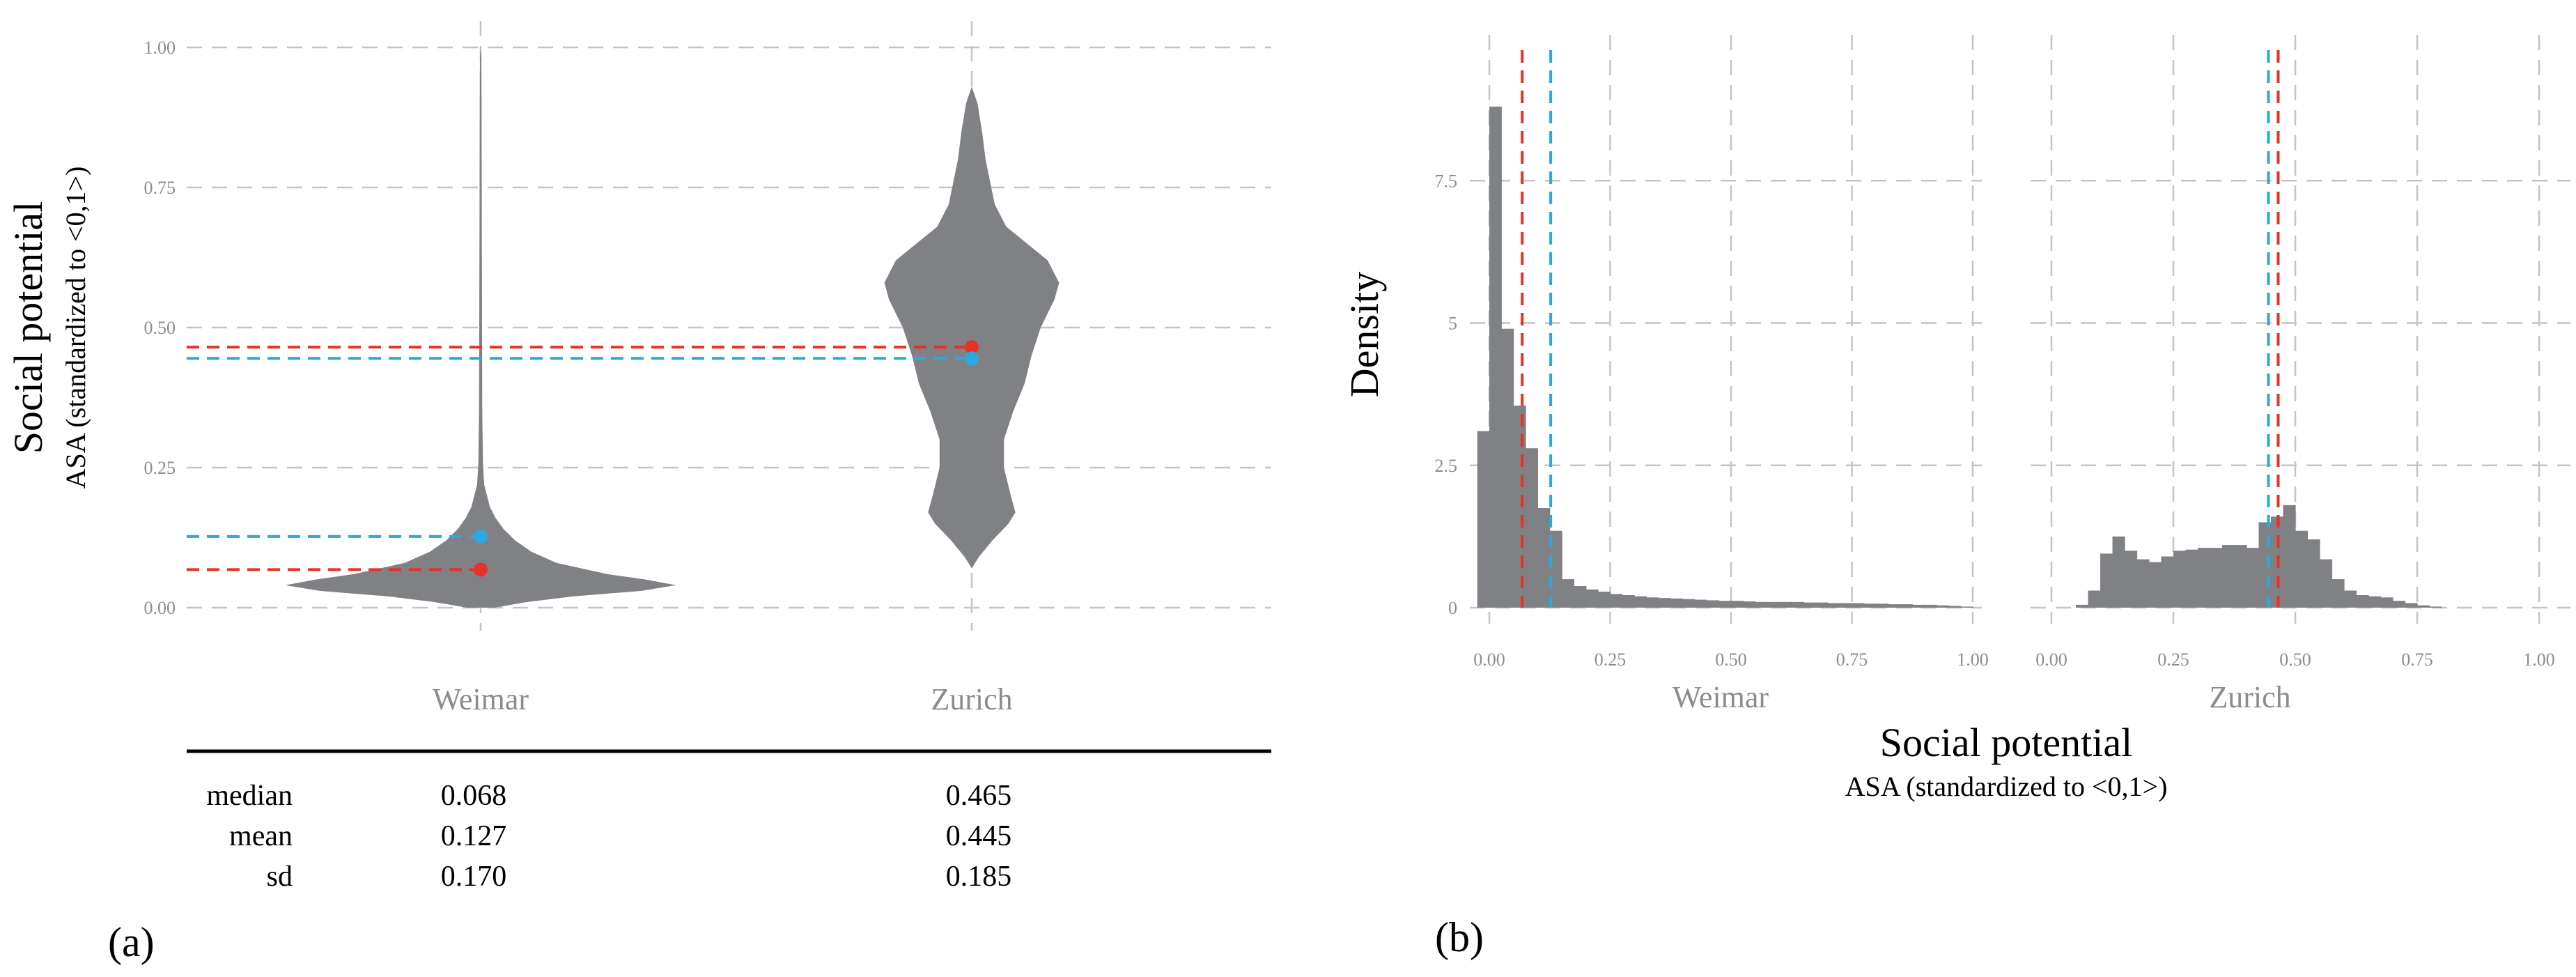  I want to click on facet-label-zurich: Zurich, so click(2249, 697).